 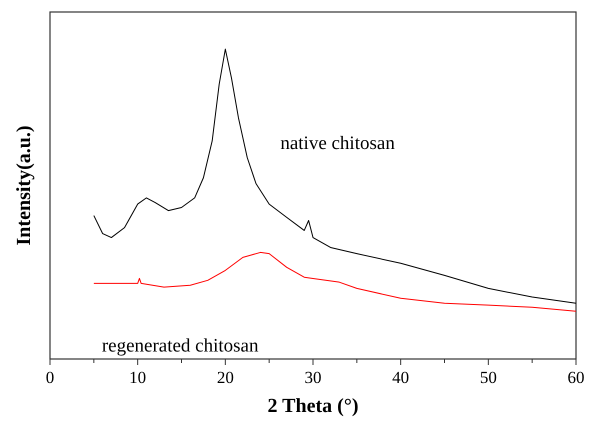 I want to click on series-label: native chitosan, so click(x=338, y=143).